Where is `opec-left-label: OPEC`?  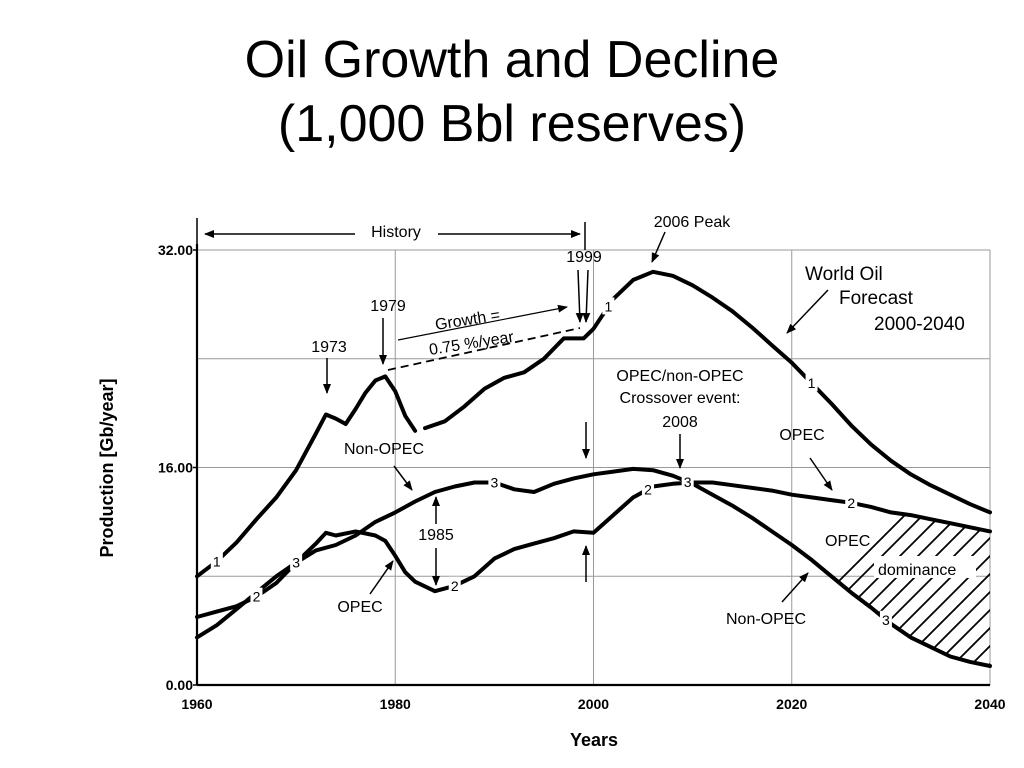
opec-left-label: OPEC is located at coordinates (359, 607).